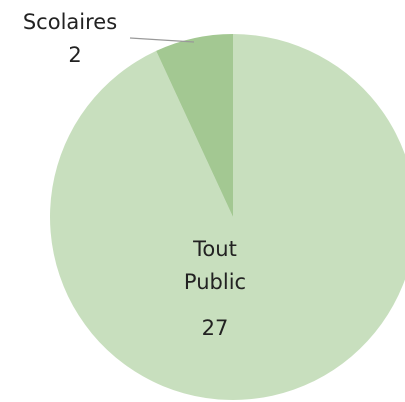  I want to click on value-label: 2, so click(75, 55).